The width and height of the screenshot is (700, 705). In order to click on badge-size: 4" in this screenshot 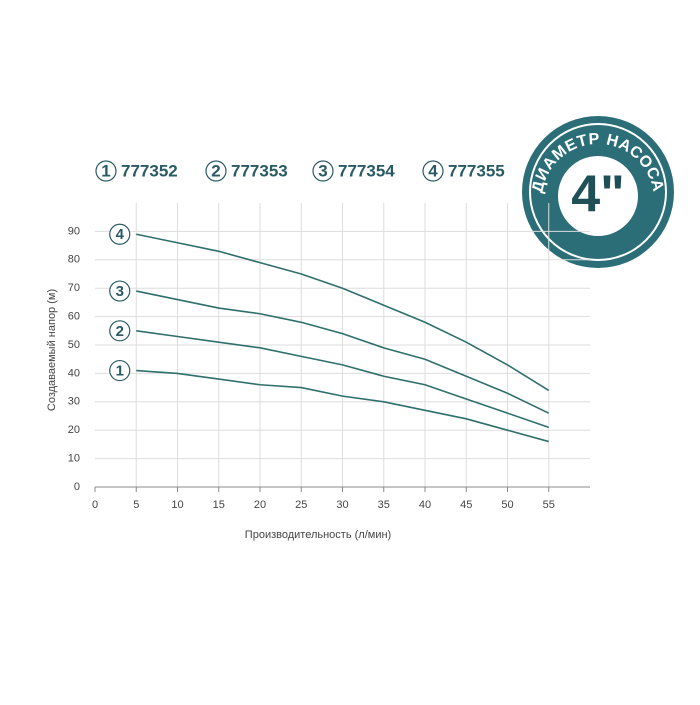, I will do `click(598, 195)`.